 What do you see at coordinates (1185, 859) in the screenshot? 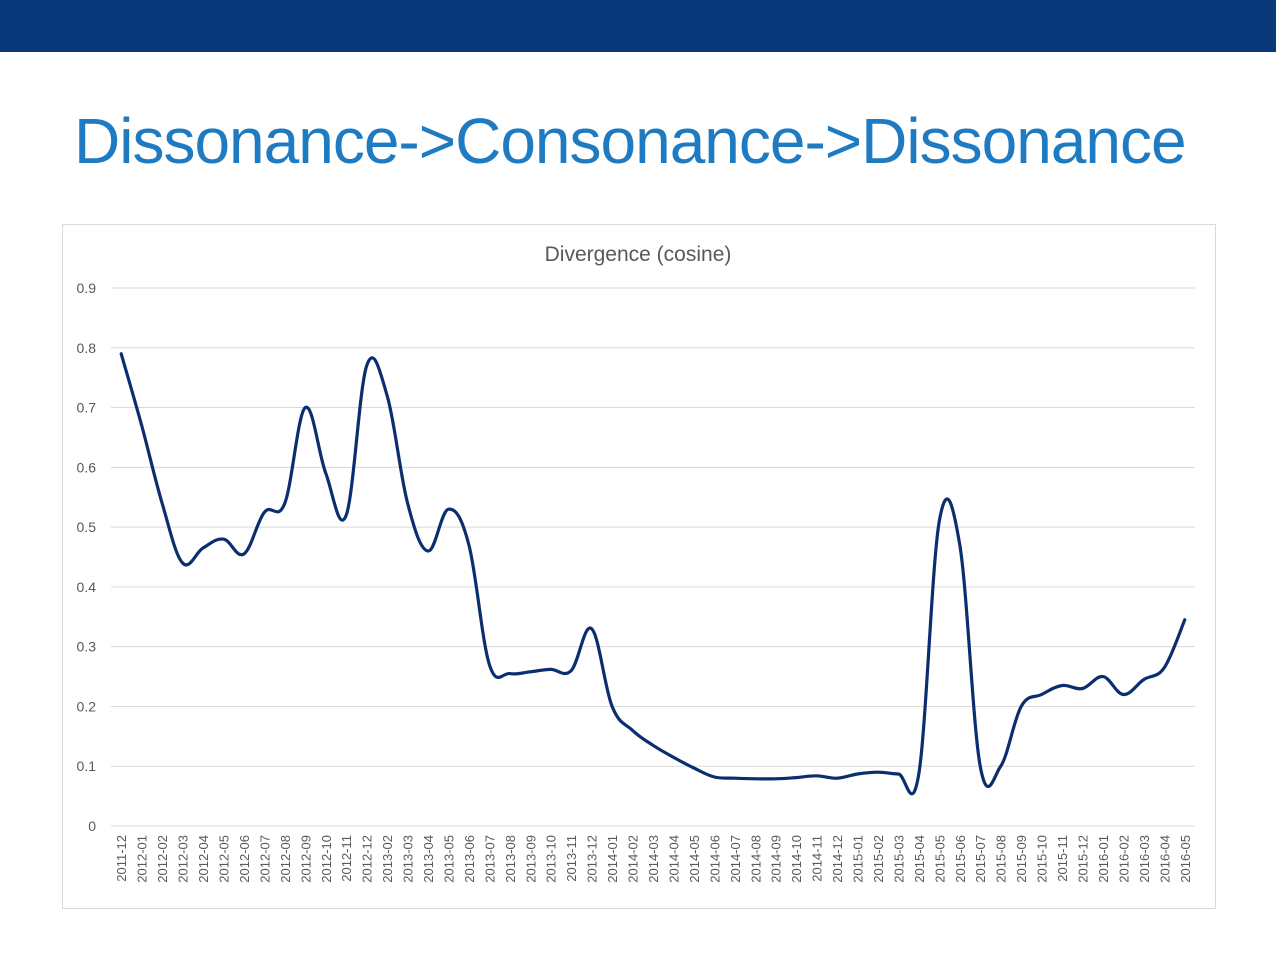
I see `x-tick-label: 2016-05` at bounding box center [1185, 859].